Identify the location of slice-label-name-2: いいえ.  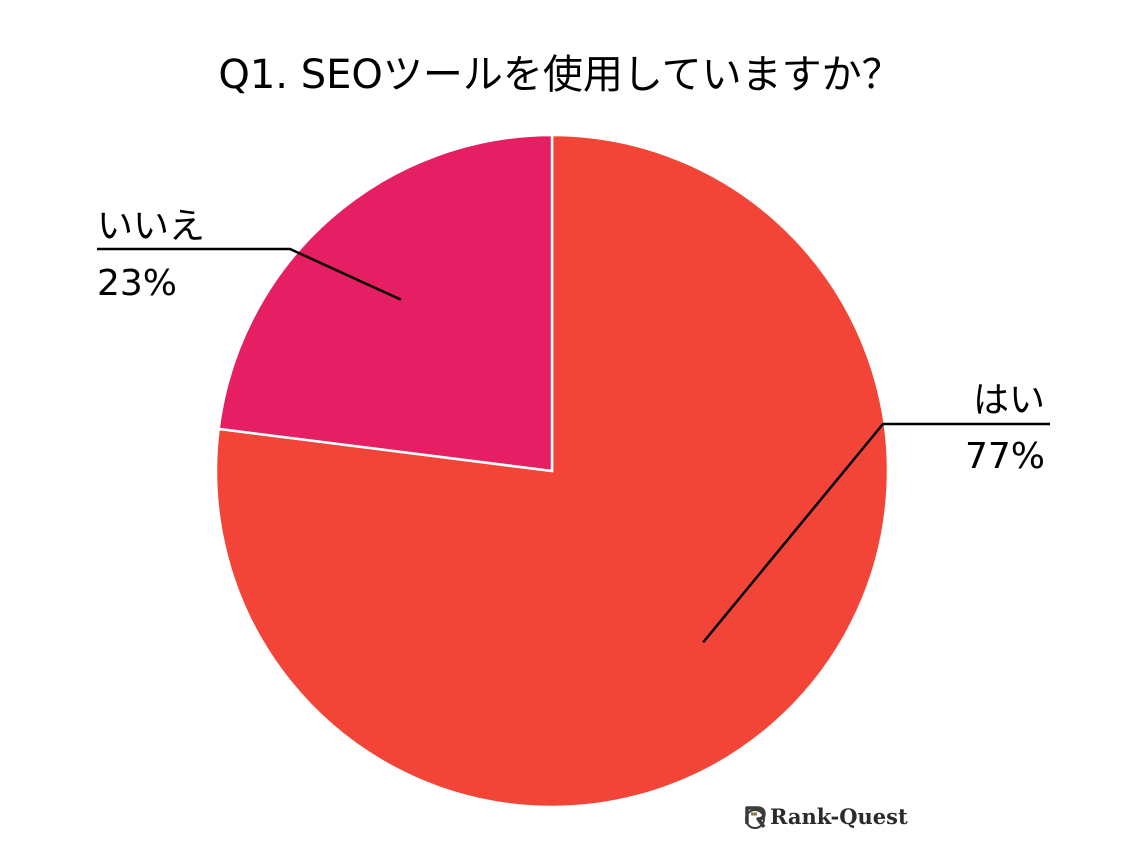
(151, 226).